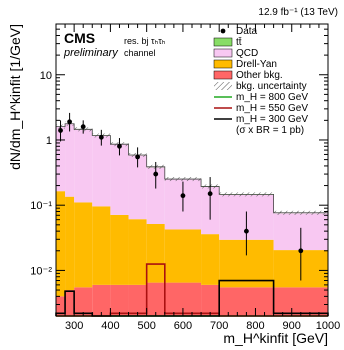  I want to click on x-axis-title: m_H^kinfit [GeV], so click(275, 338).